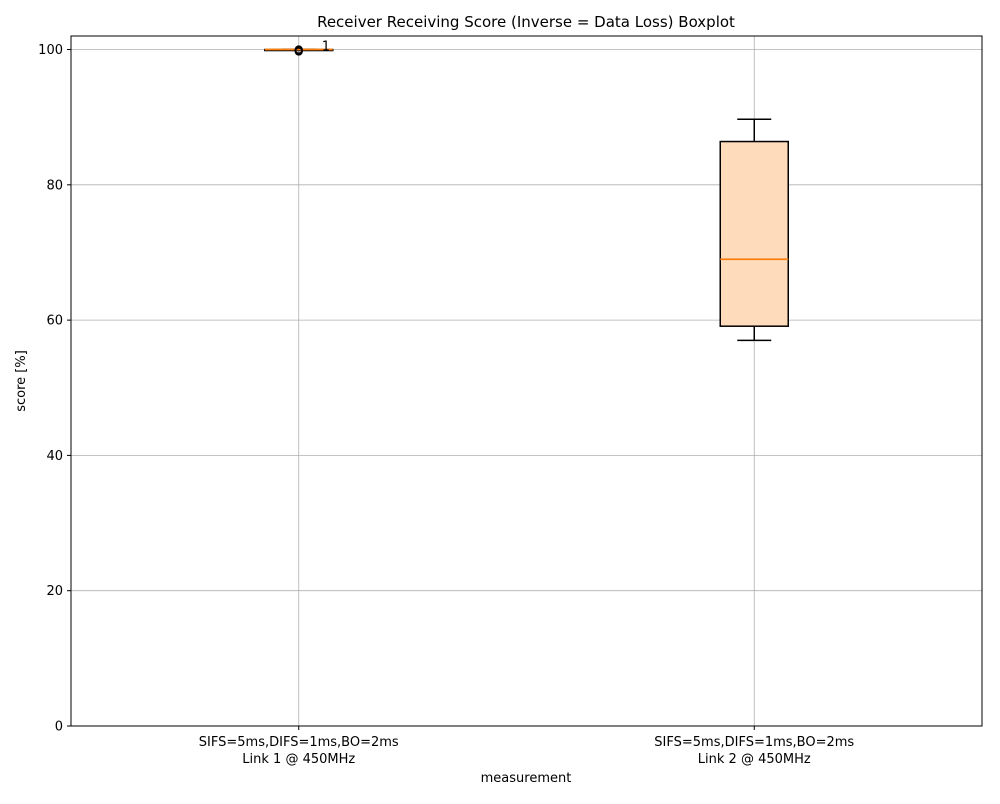  What do you see at coordinates (526, 778) in the screenshot?
I see `x-axis-label: measurement` at bounding box center [526, 778].